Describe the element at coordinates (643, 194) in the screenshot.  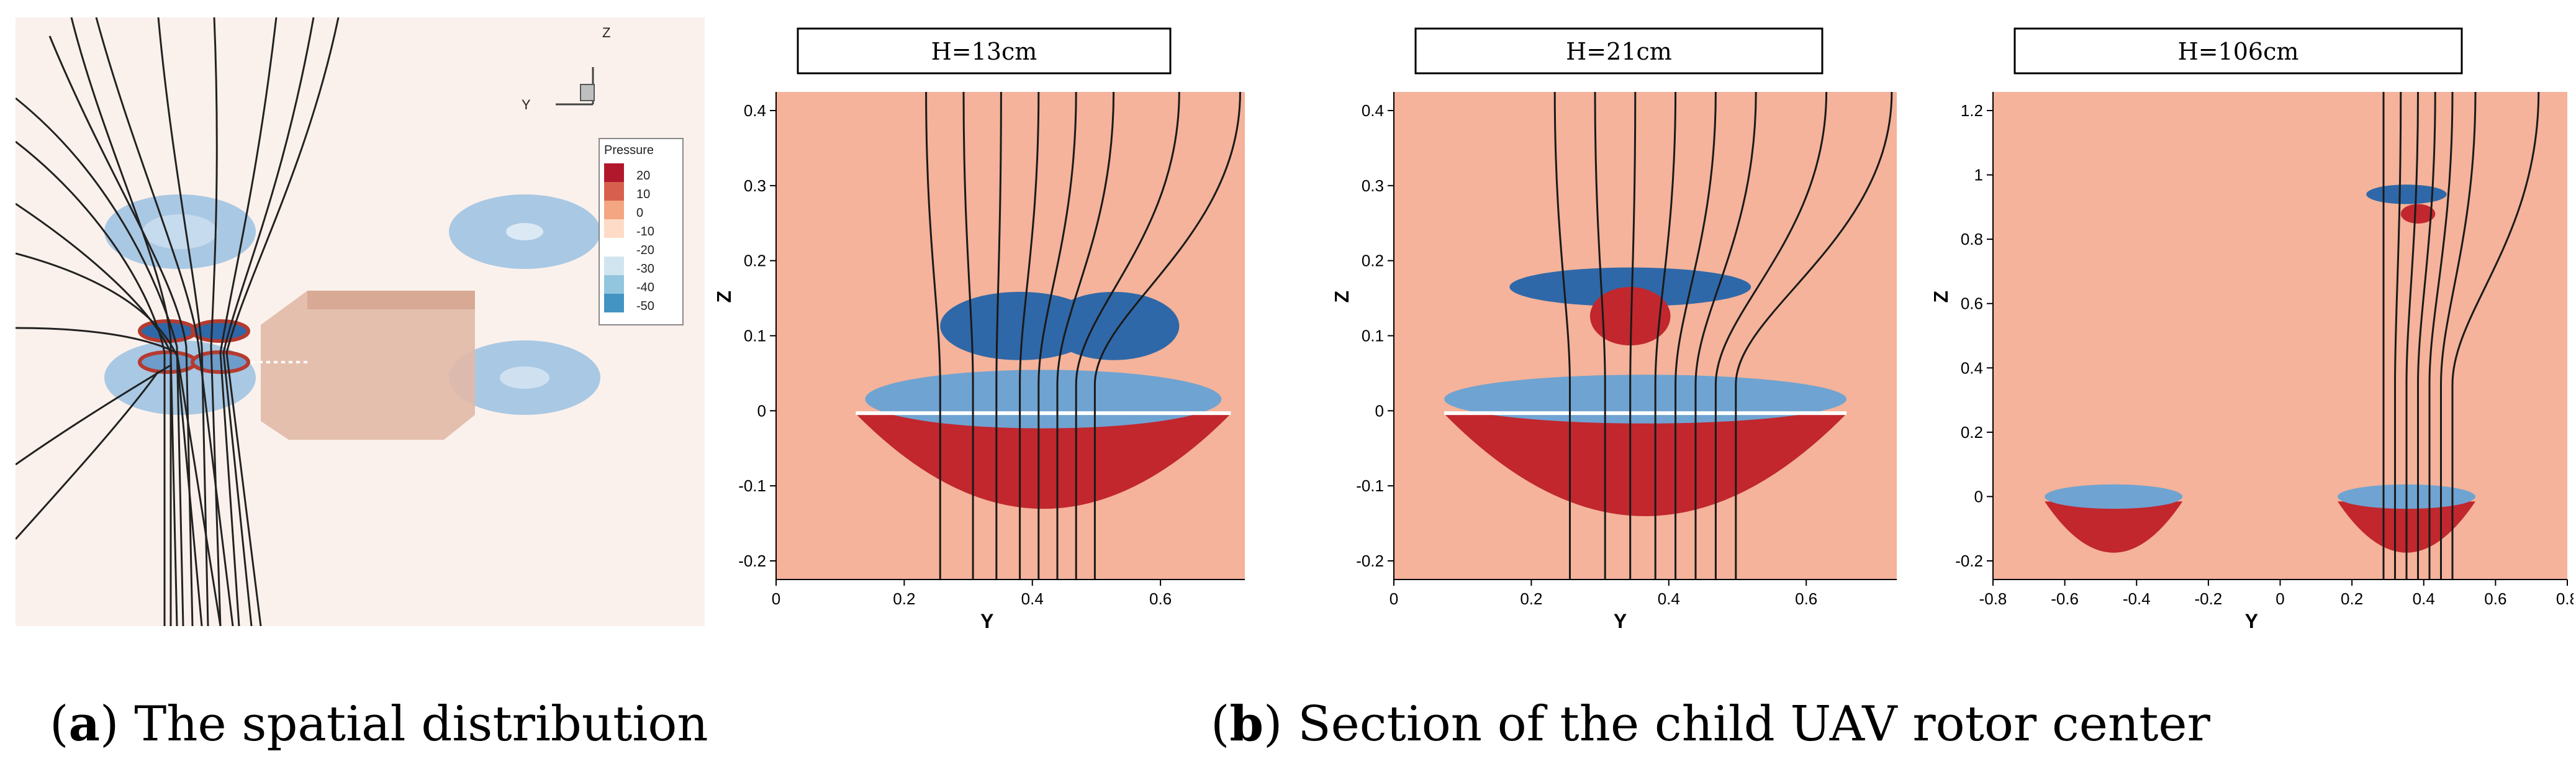
I see `legend-level-label: 10` at that location.